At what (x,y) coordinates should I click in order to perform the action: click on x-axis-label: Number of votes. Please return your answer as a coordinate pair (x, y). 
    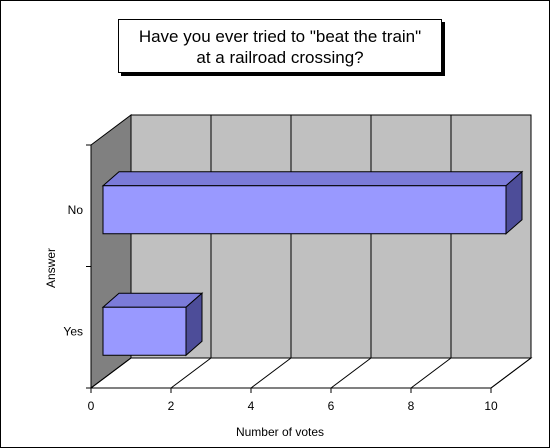
    Looking at the image, I should click on (280, 432).